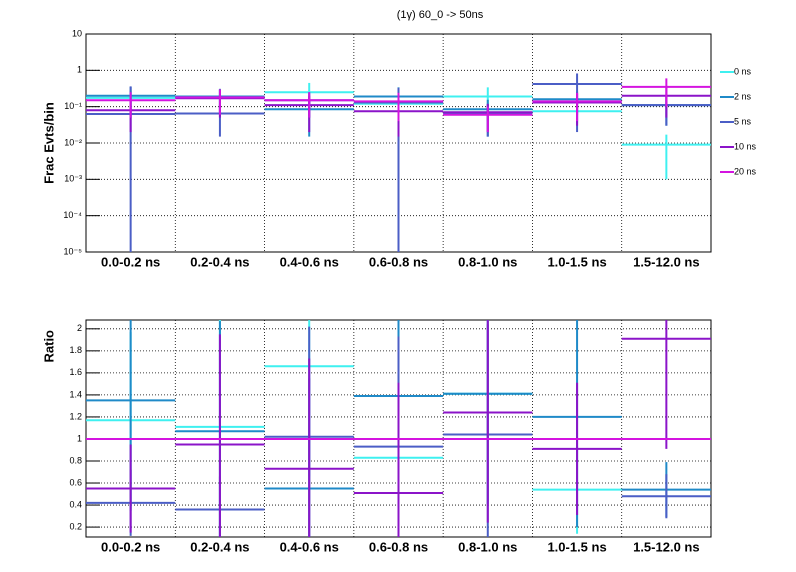 Image resolution: width=796 pixels, height=572 pixels. Describe the element at coordinates (440, 15) in the screenshot. I see `chart-title: (1γ) 60_0 -> 50ns` at that location.